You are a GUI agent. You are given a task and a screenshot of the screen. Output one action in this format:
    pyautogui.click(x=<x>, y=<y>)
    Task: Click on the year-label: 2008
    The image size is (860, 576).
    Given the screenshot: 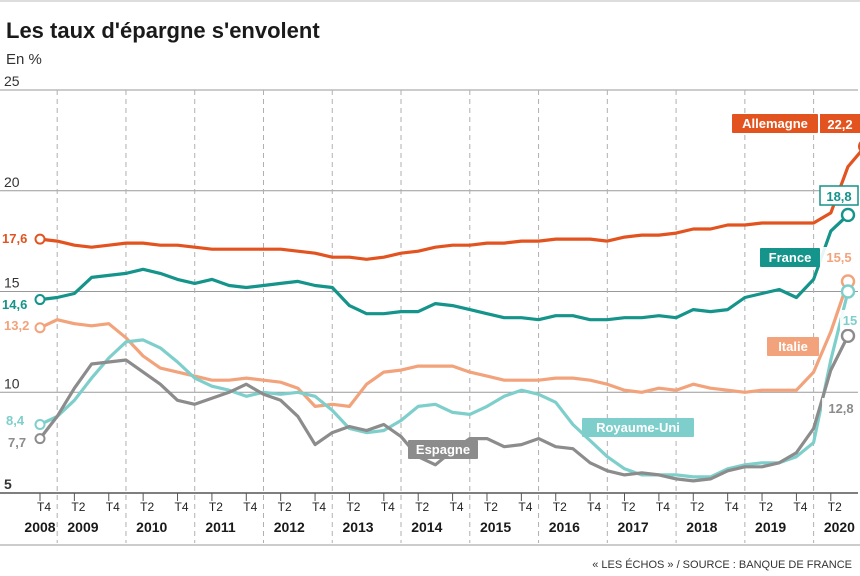 What is the action you would take?
    pyautogui.click(x=39, y=527)
    